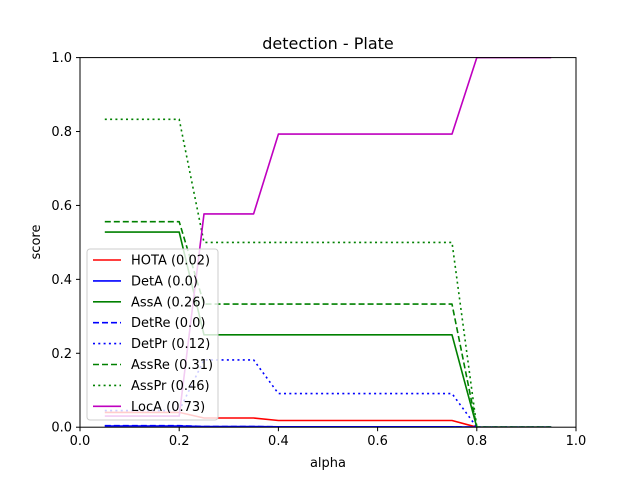  Describe the element at coordinates (36, 242) in the screenshot. I see `y-axis-label: score` at that location.